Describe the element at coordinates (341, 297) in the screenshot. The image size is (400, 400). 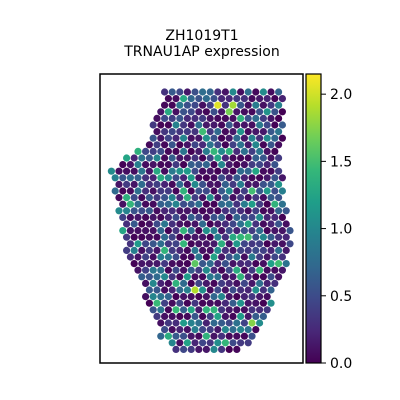
I see `colorbar-tick-label: 0.5` at that location.